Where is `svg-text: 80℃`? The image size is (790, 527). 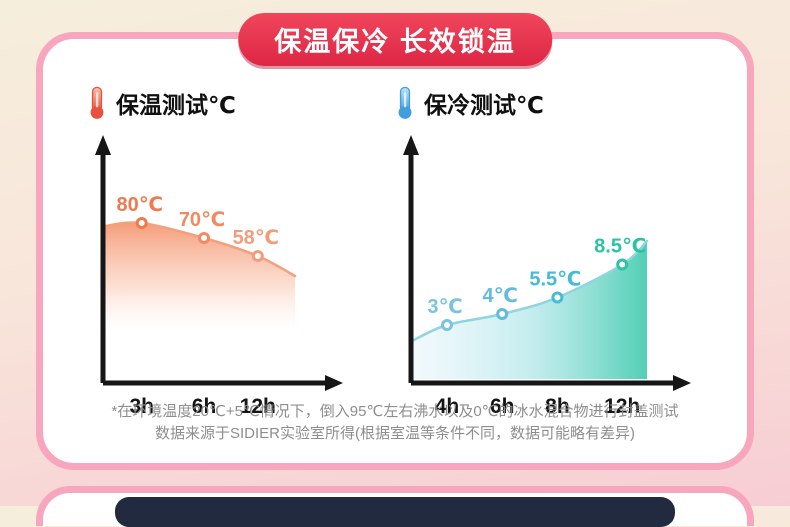 svg-text: 80℃ is located at coordinates (139, 205).